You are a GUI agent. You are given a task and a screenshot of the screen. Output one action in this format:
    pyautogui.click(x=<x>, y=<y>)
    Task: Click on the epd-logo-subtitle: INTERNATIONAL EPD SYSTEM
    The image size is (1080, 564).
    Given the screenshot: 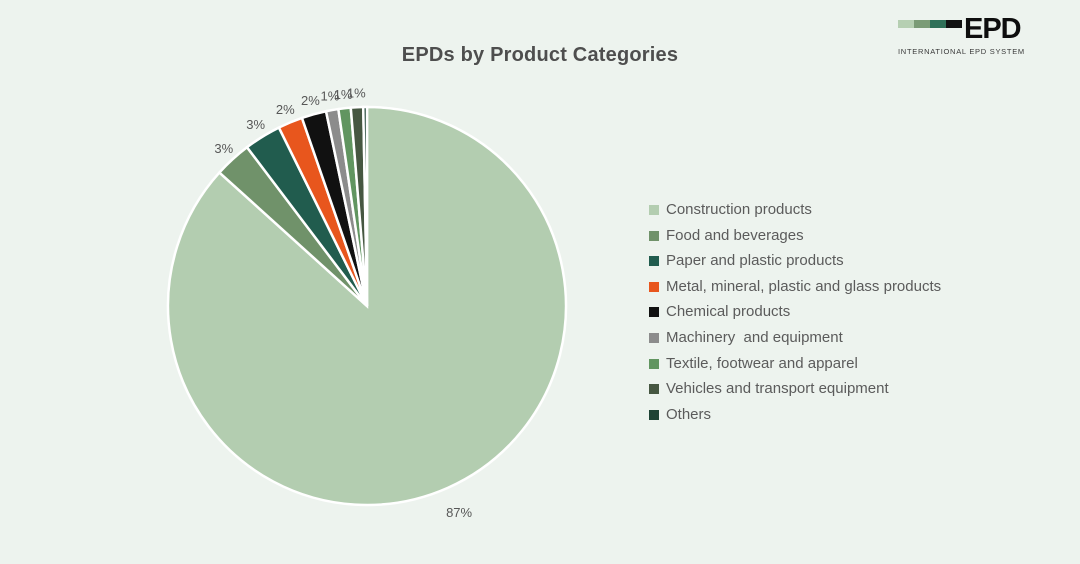 What is the action you would take?
    pyautogui.click(x=961, y=51)
    